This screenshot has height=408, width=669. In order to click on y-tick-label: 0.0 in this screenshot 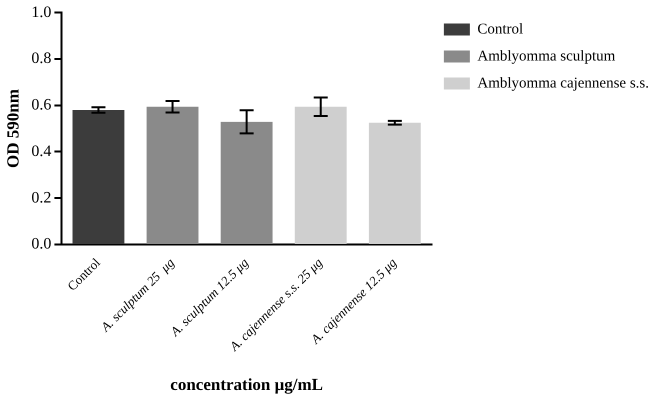, I will do `click(41, 244)`.